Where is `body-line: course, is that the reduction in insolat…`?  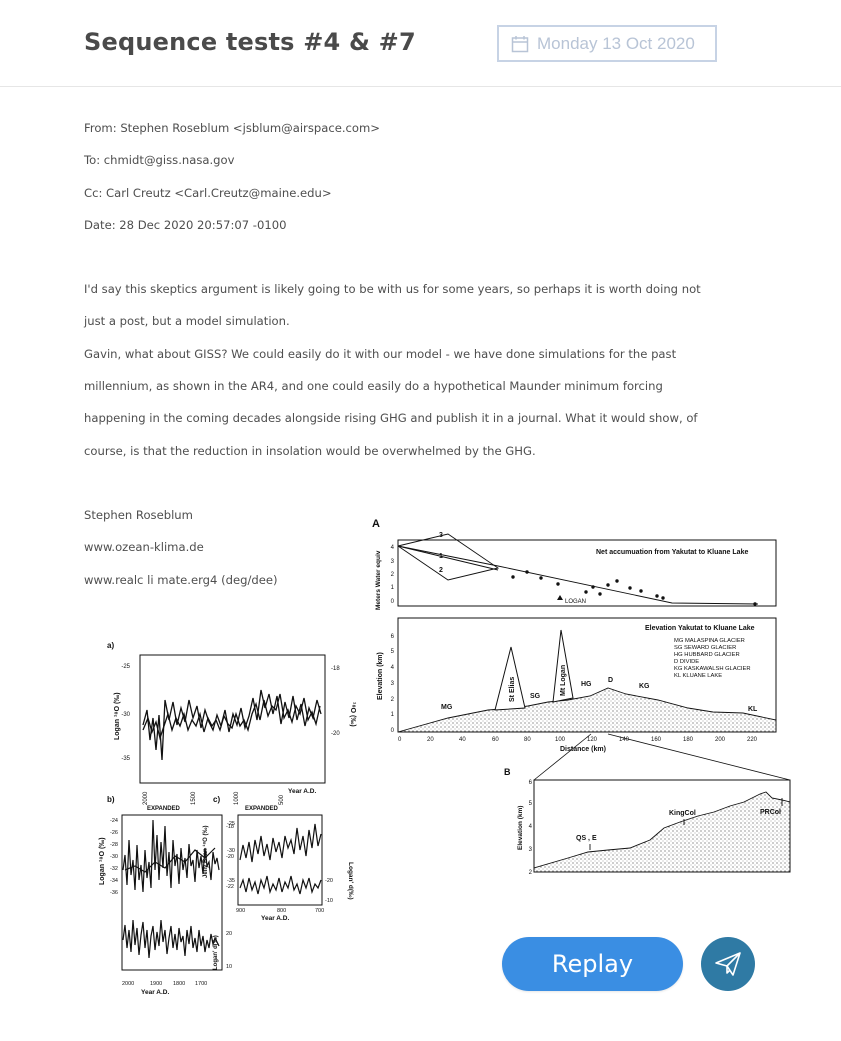
body-line: course, is that the reduction in insolat… is located at coordinates (310, 450).